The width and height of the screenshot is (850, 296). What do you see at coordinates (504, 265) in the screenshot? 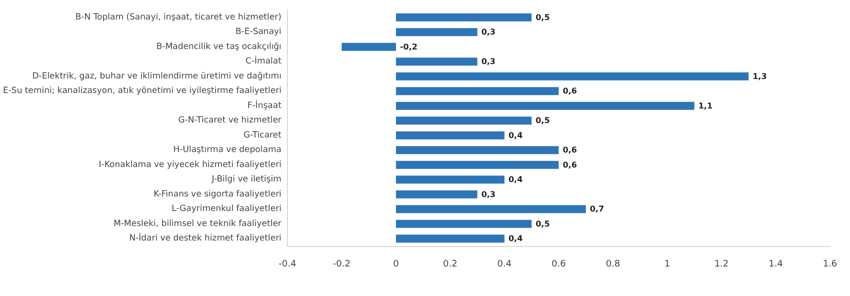
I see `x-tick-label: 0.4` at bounding box center [504, 265].